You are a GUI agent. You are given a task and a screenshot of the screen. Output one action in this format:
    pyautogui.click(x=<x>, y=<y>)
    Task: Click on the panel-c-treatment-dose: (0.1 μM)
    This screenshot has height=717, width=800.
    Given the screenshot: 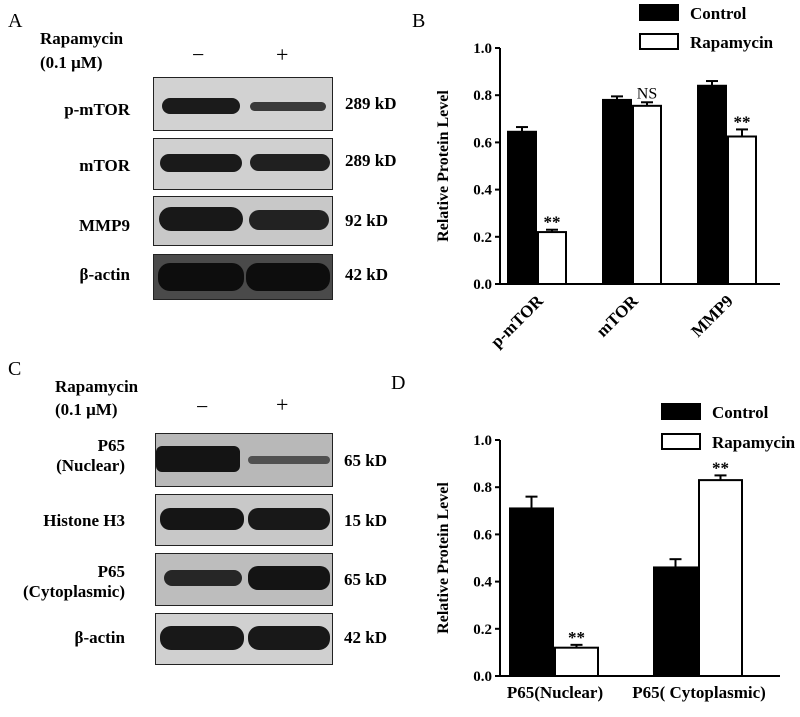 What is the action you would take?
    pyautogui.click(x=86, y=409)
    